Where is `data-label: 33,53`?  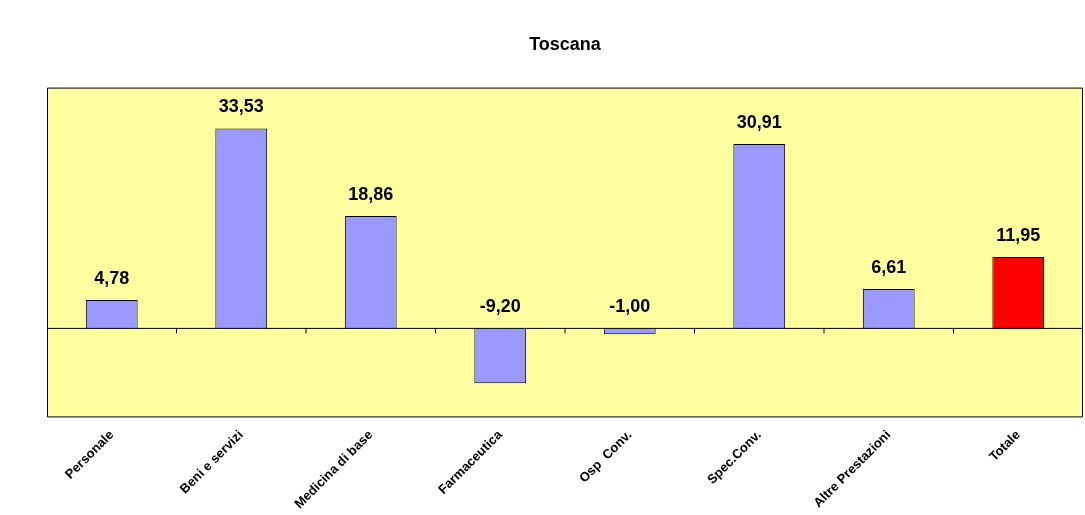 data-label: 33,53 is located at coordinates (241, 106).